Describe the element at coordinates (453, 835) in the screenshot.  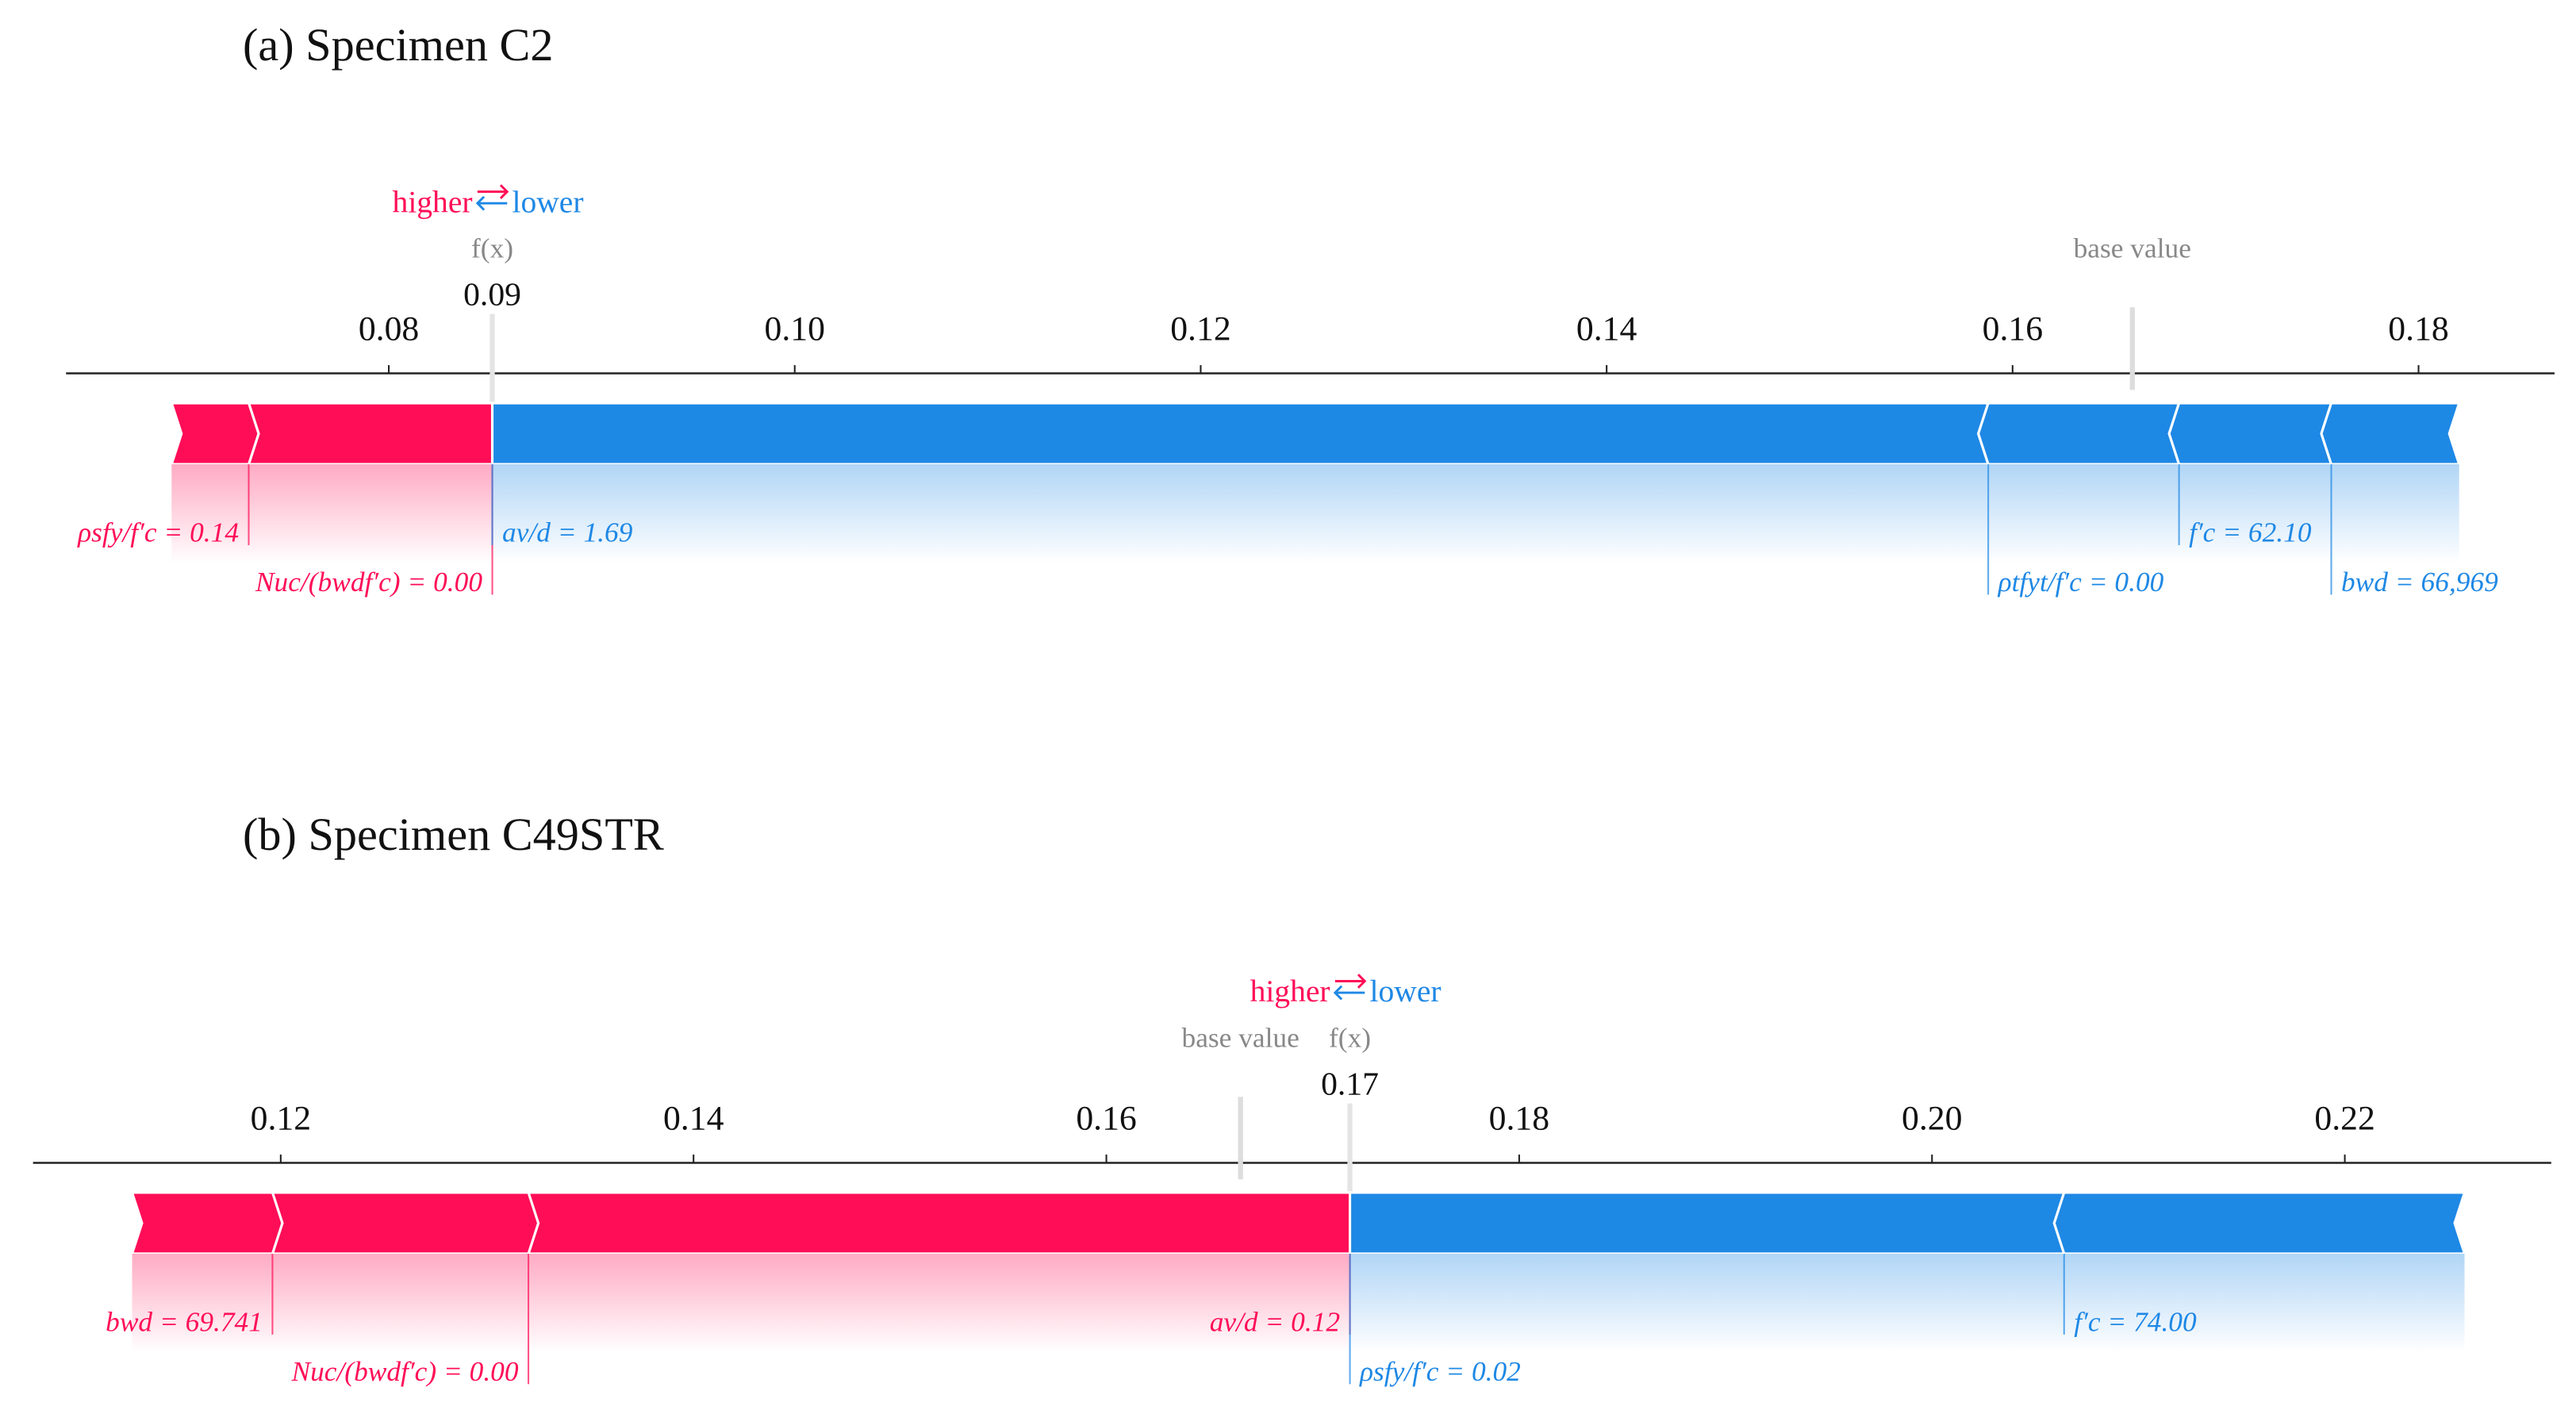
I see `chart-title: (b) Specimen C49STR` at that location.